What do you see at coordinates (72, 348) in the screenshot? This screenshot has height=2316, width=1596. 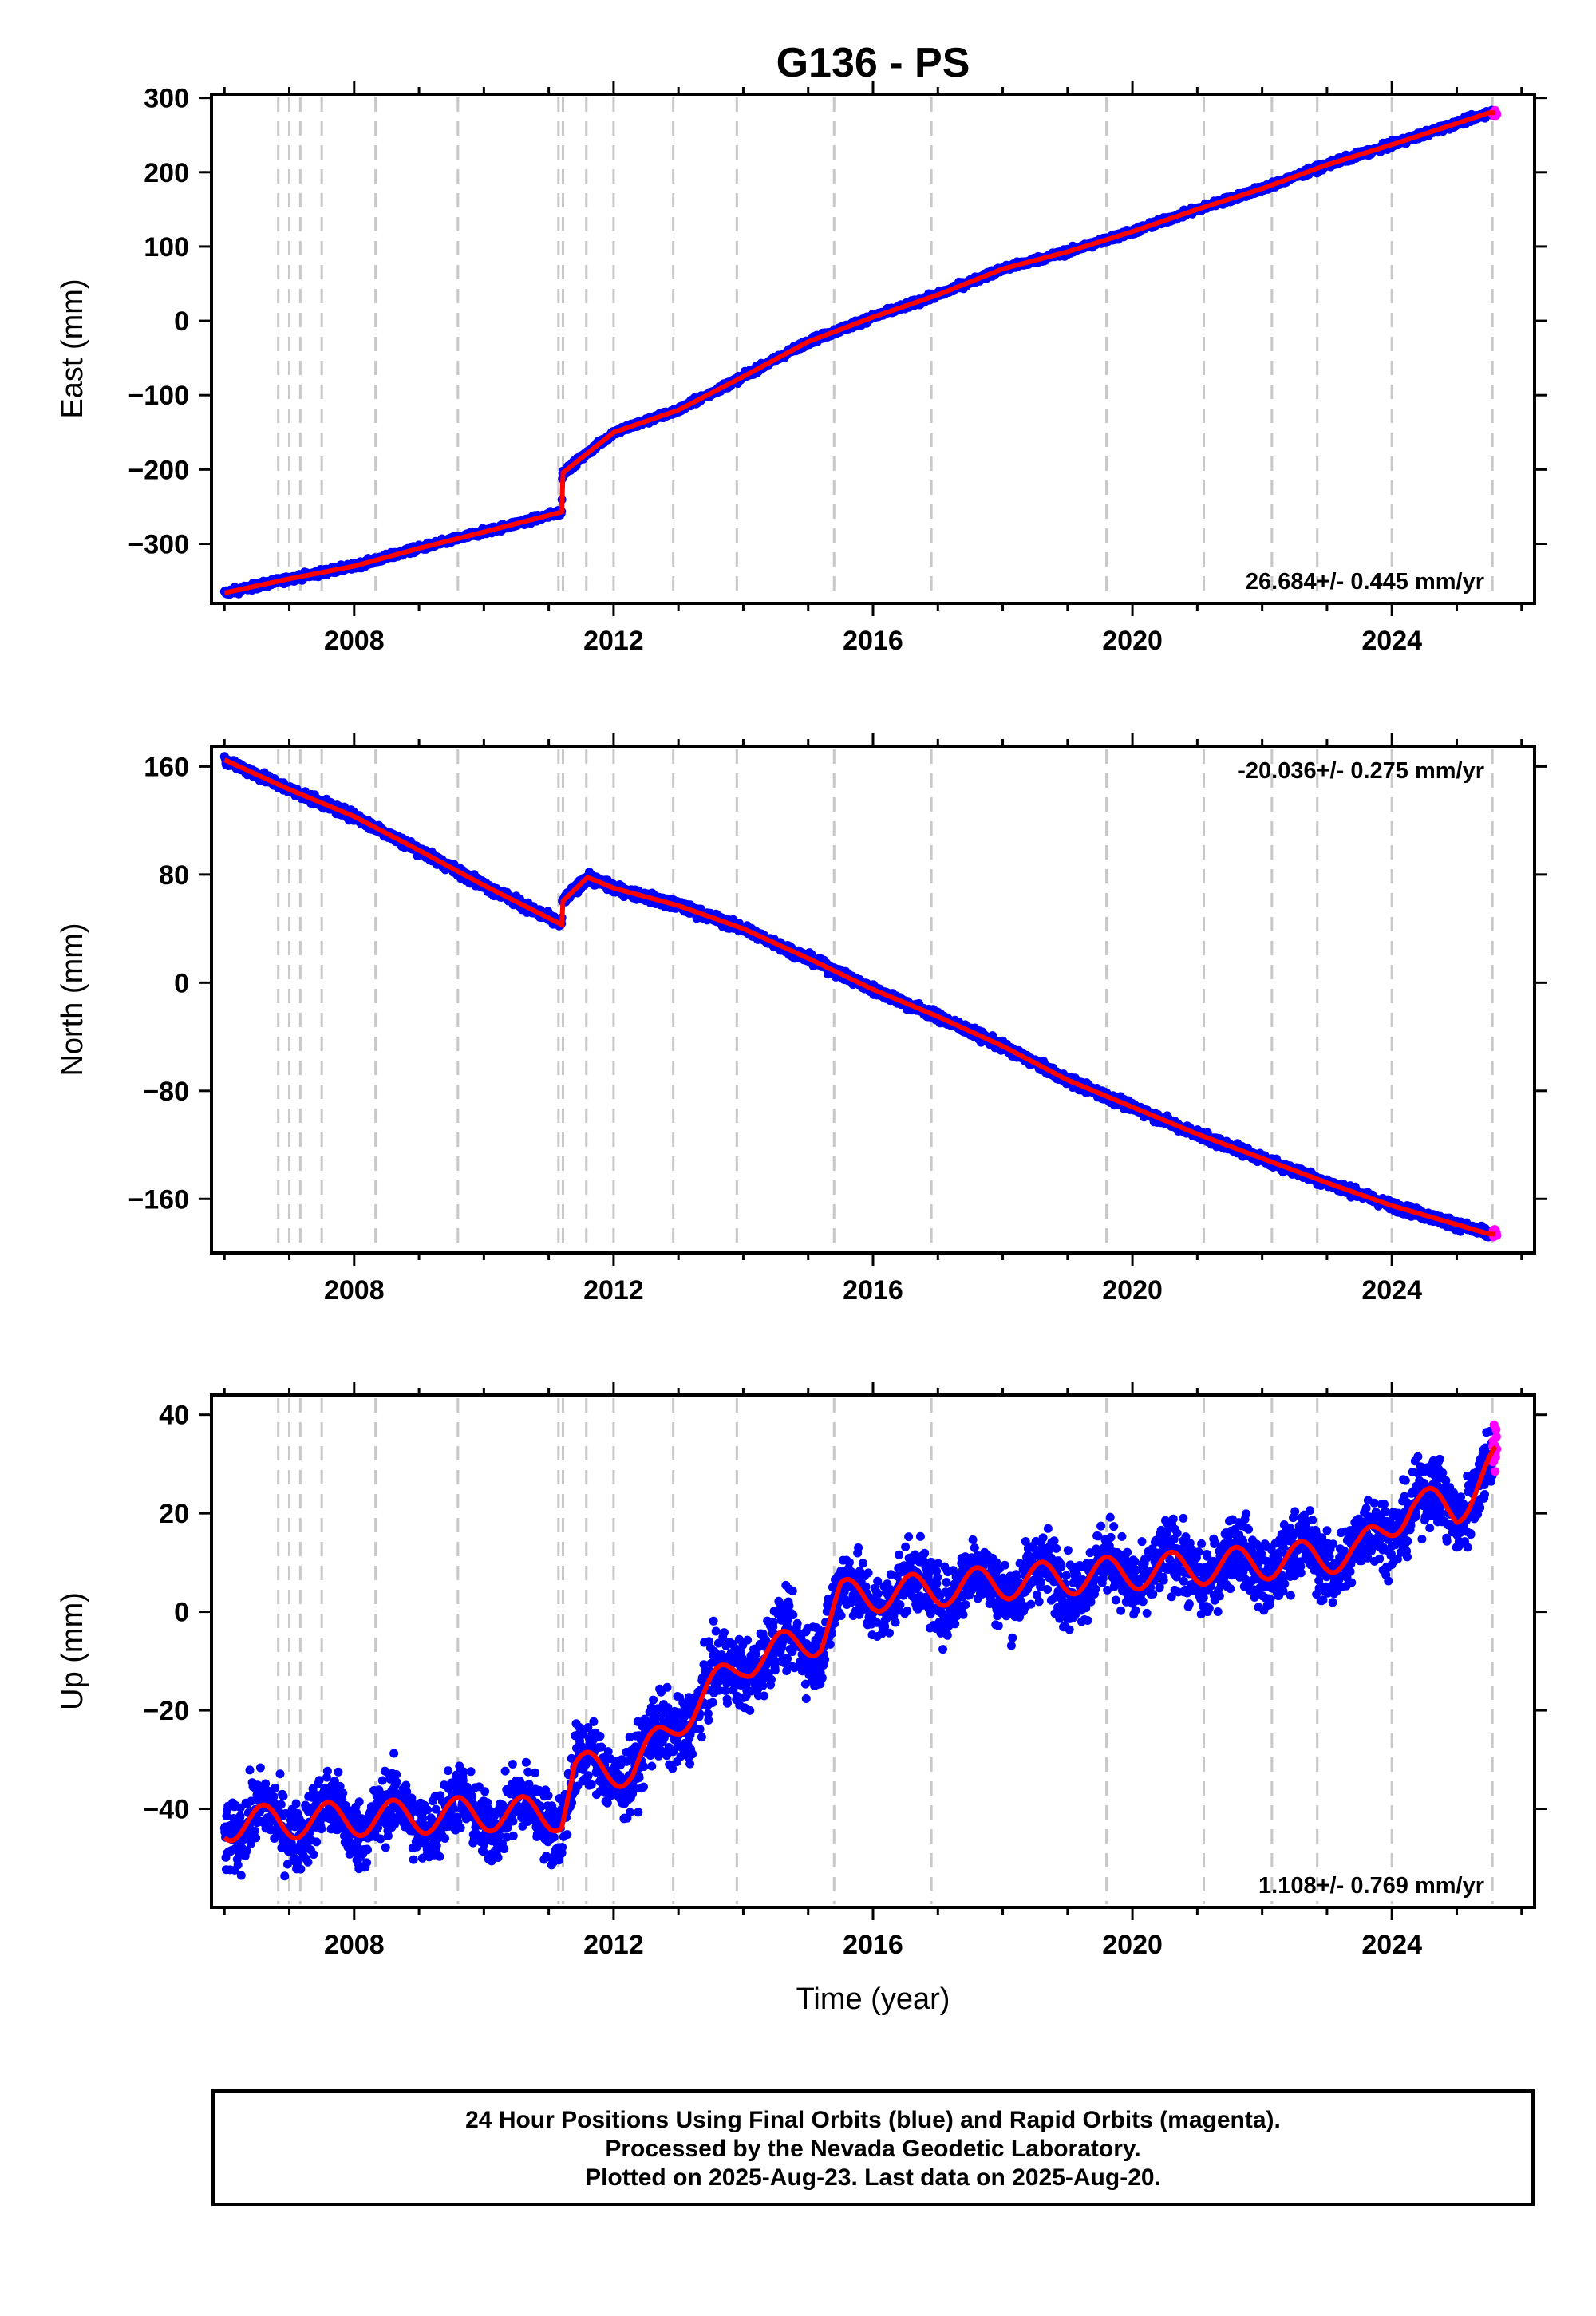 I see `y-axis-label-east: East (mm)` at bounding box center [72, 348].